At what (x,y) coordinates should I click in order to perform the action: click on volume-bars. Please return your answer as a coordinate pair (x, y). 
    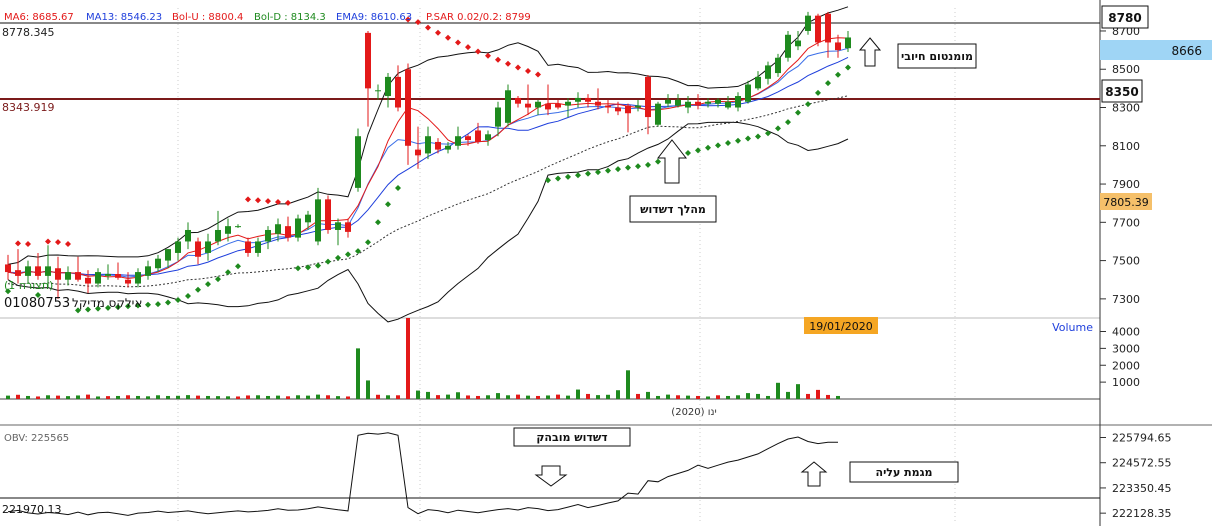
    Looking at the image, I should click on (423, 358).